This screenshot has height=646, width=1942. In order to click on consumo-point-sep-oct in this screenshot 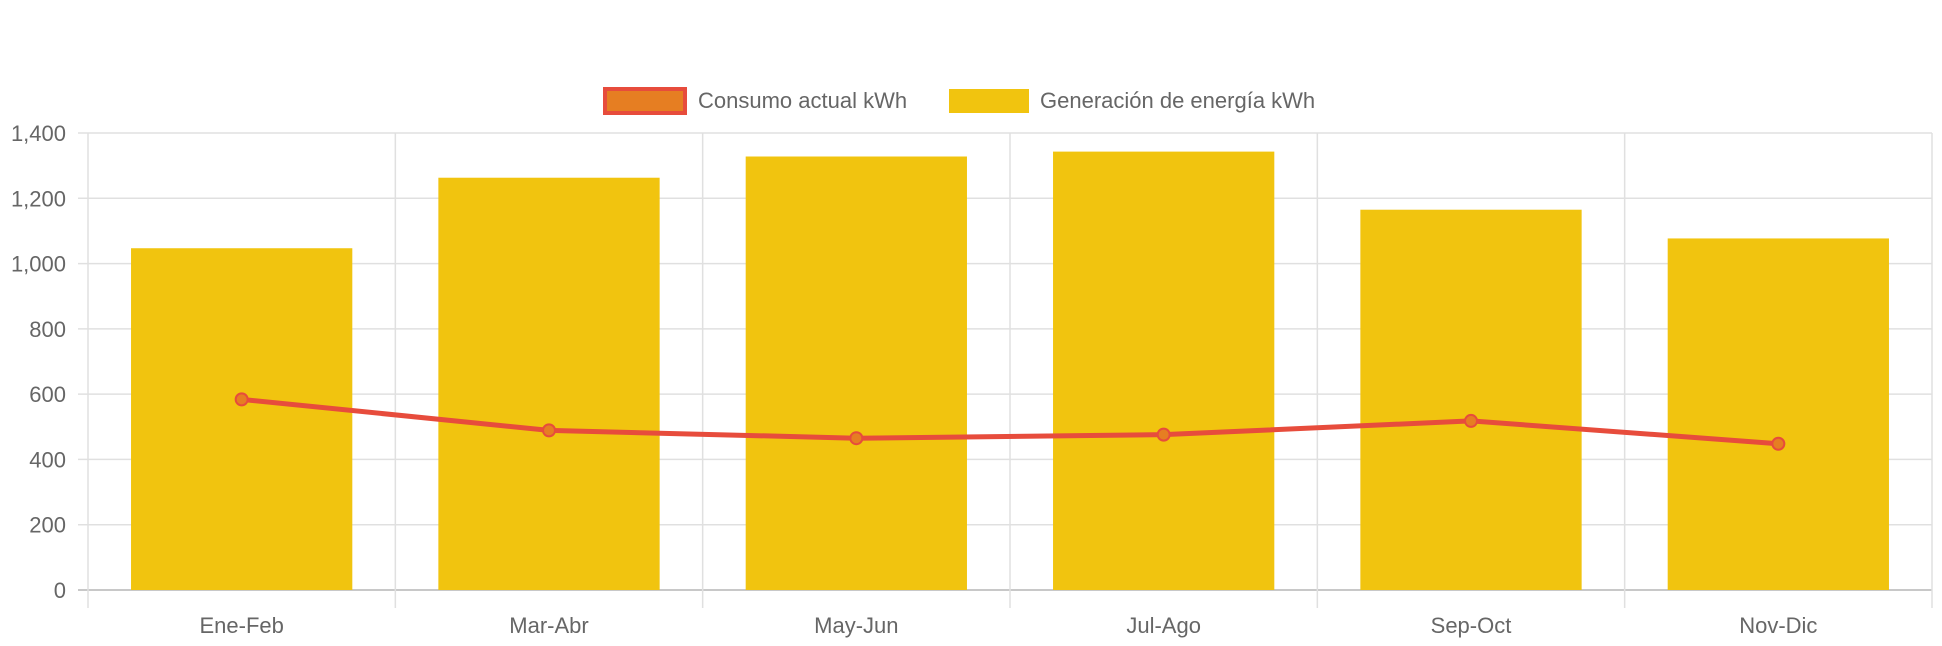, I will do `click(1471, 420)`.